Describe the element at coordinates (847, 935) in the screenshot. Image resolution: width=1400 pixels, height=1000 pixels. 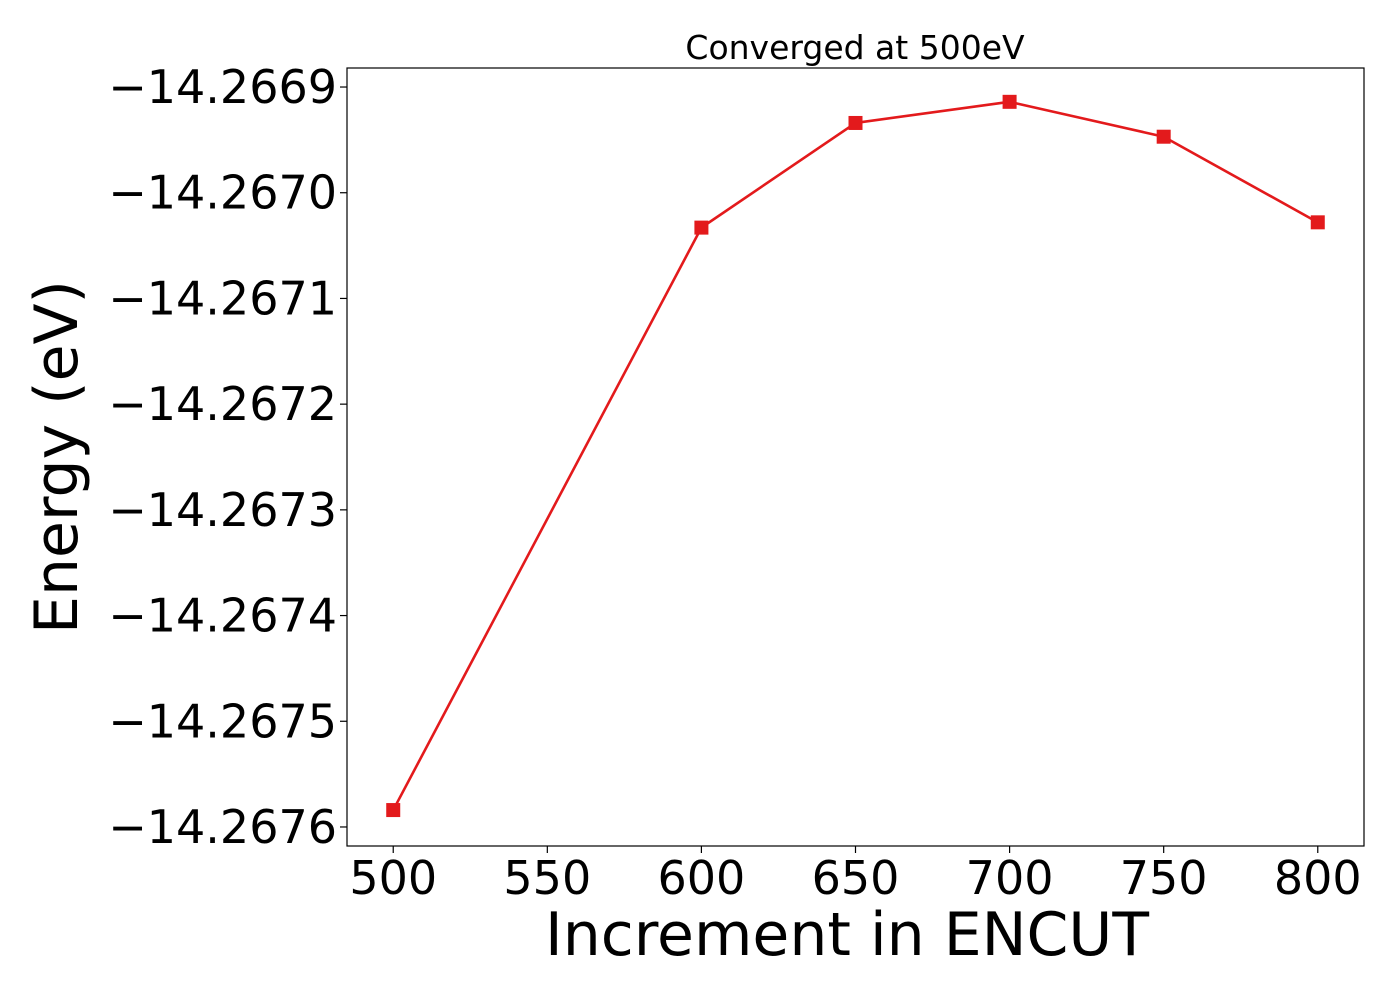
I see `x-axis-label: Increment in ENCUT` at that location.